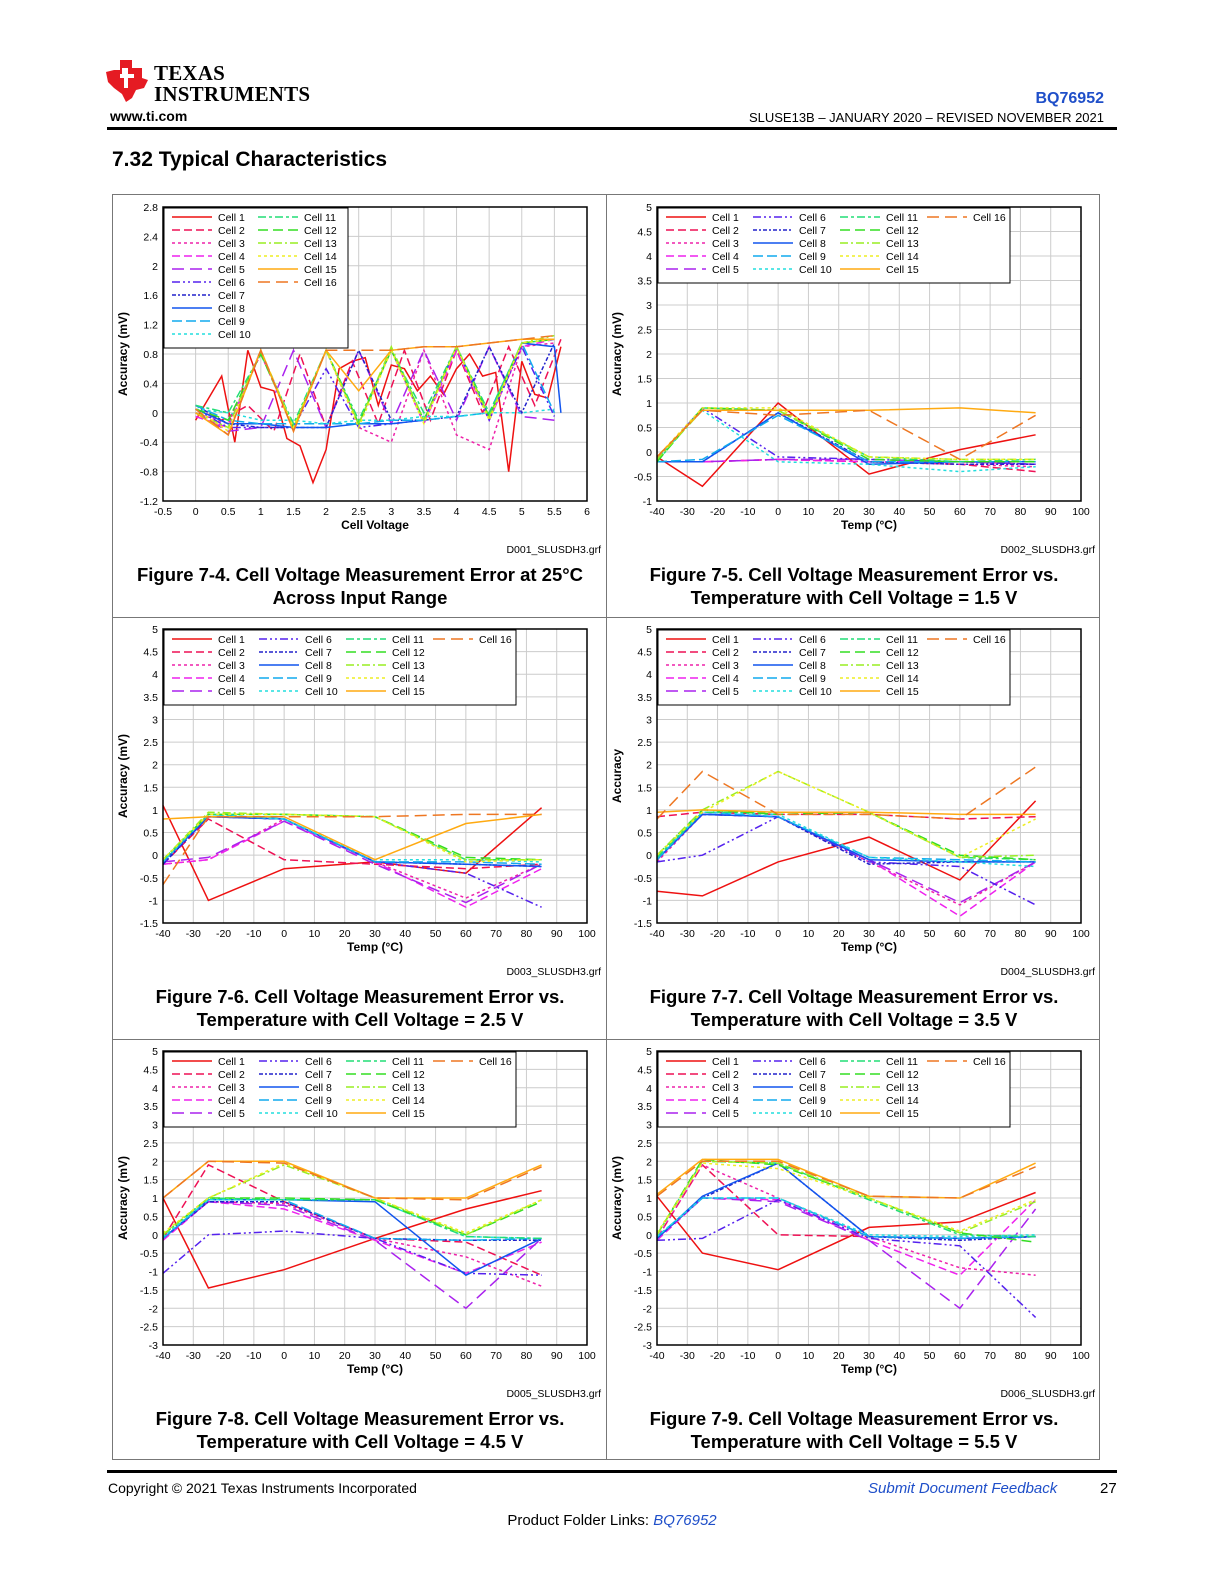  I want to click on caption-line: Temperature with Cell Voltage = 5.5 V, so click(854, 1441).